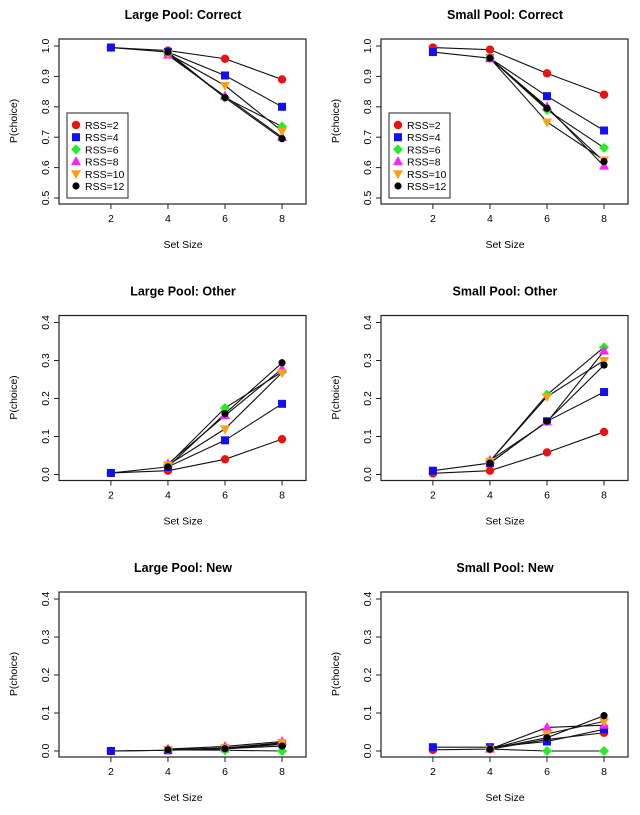 This screenshot has width=640, height=815. I want to click on y-tick-label: 0.5, so click(368, 198).